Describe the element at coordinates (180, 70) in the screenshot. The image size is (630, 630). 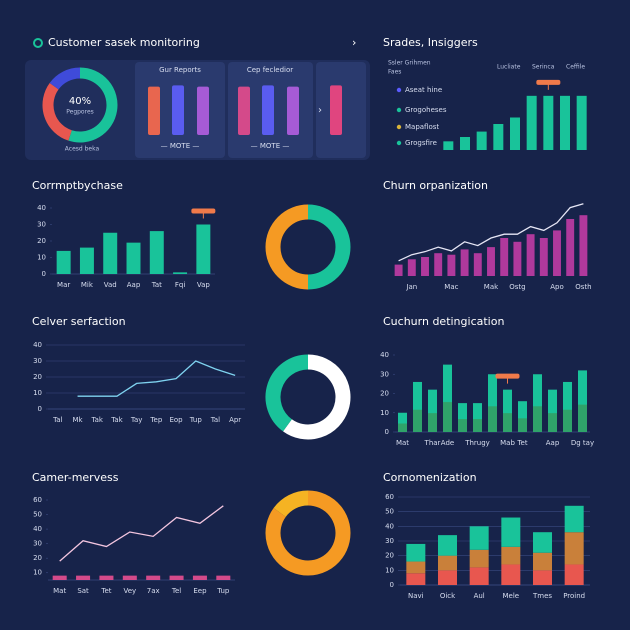
I see `card-title: Gur Reports` at that location.